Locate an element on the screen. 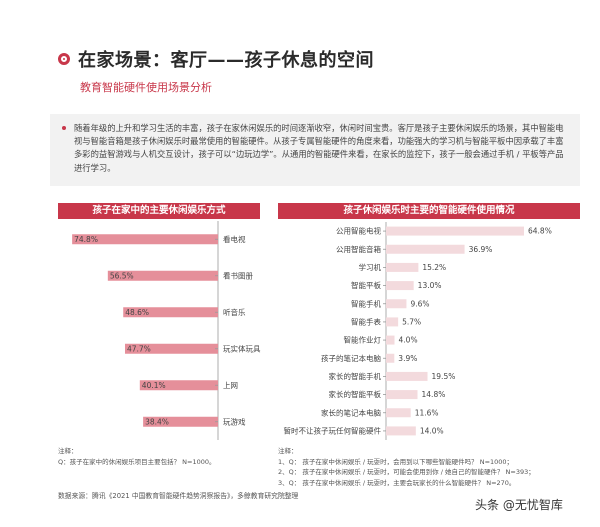 Image resolution: width=600 pixels, height=527 pixels. data-source: 数据来源：腾讯《2021 中国教育智能硬件趋势洞察报告》，多鲸教育研究院整理 is located at coordinates (178, 496).